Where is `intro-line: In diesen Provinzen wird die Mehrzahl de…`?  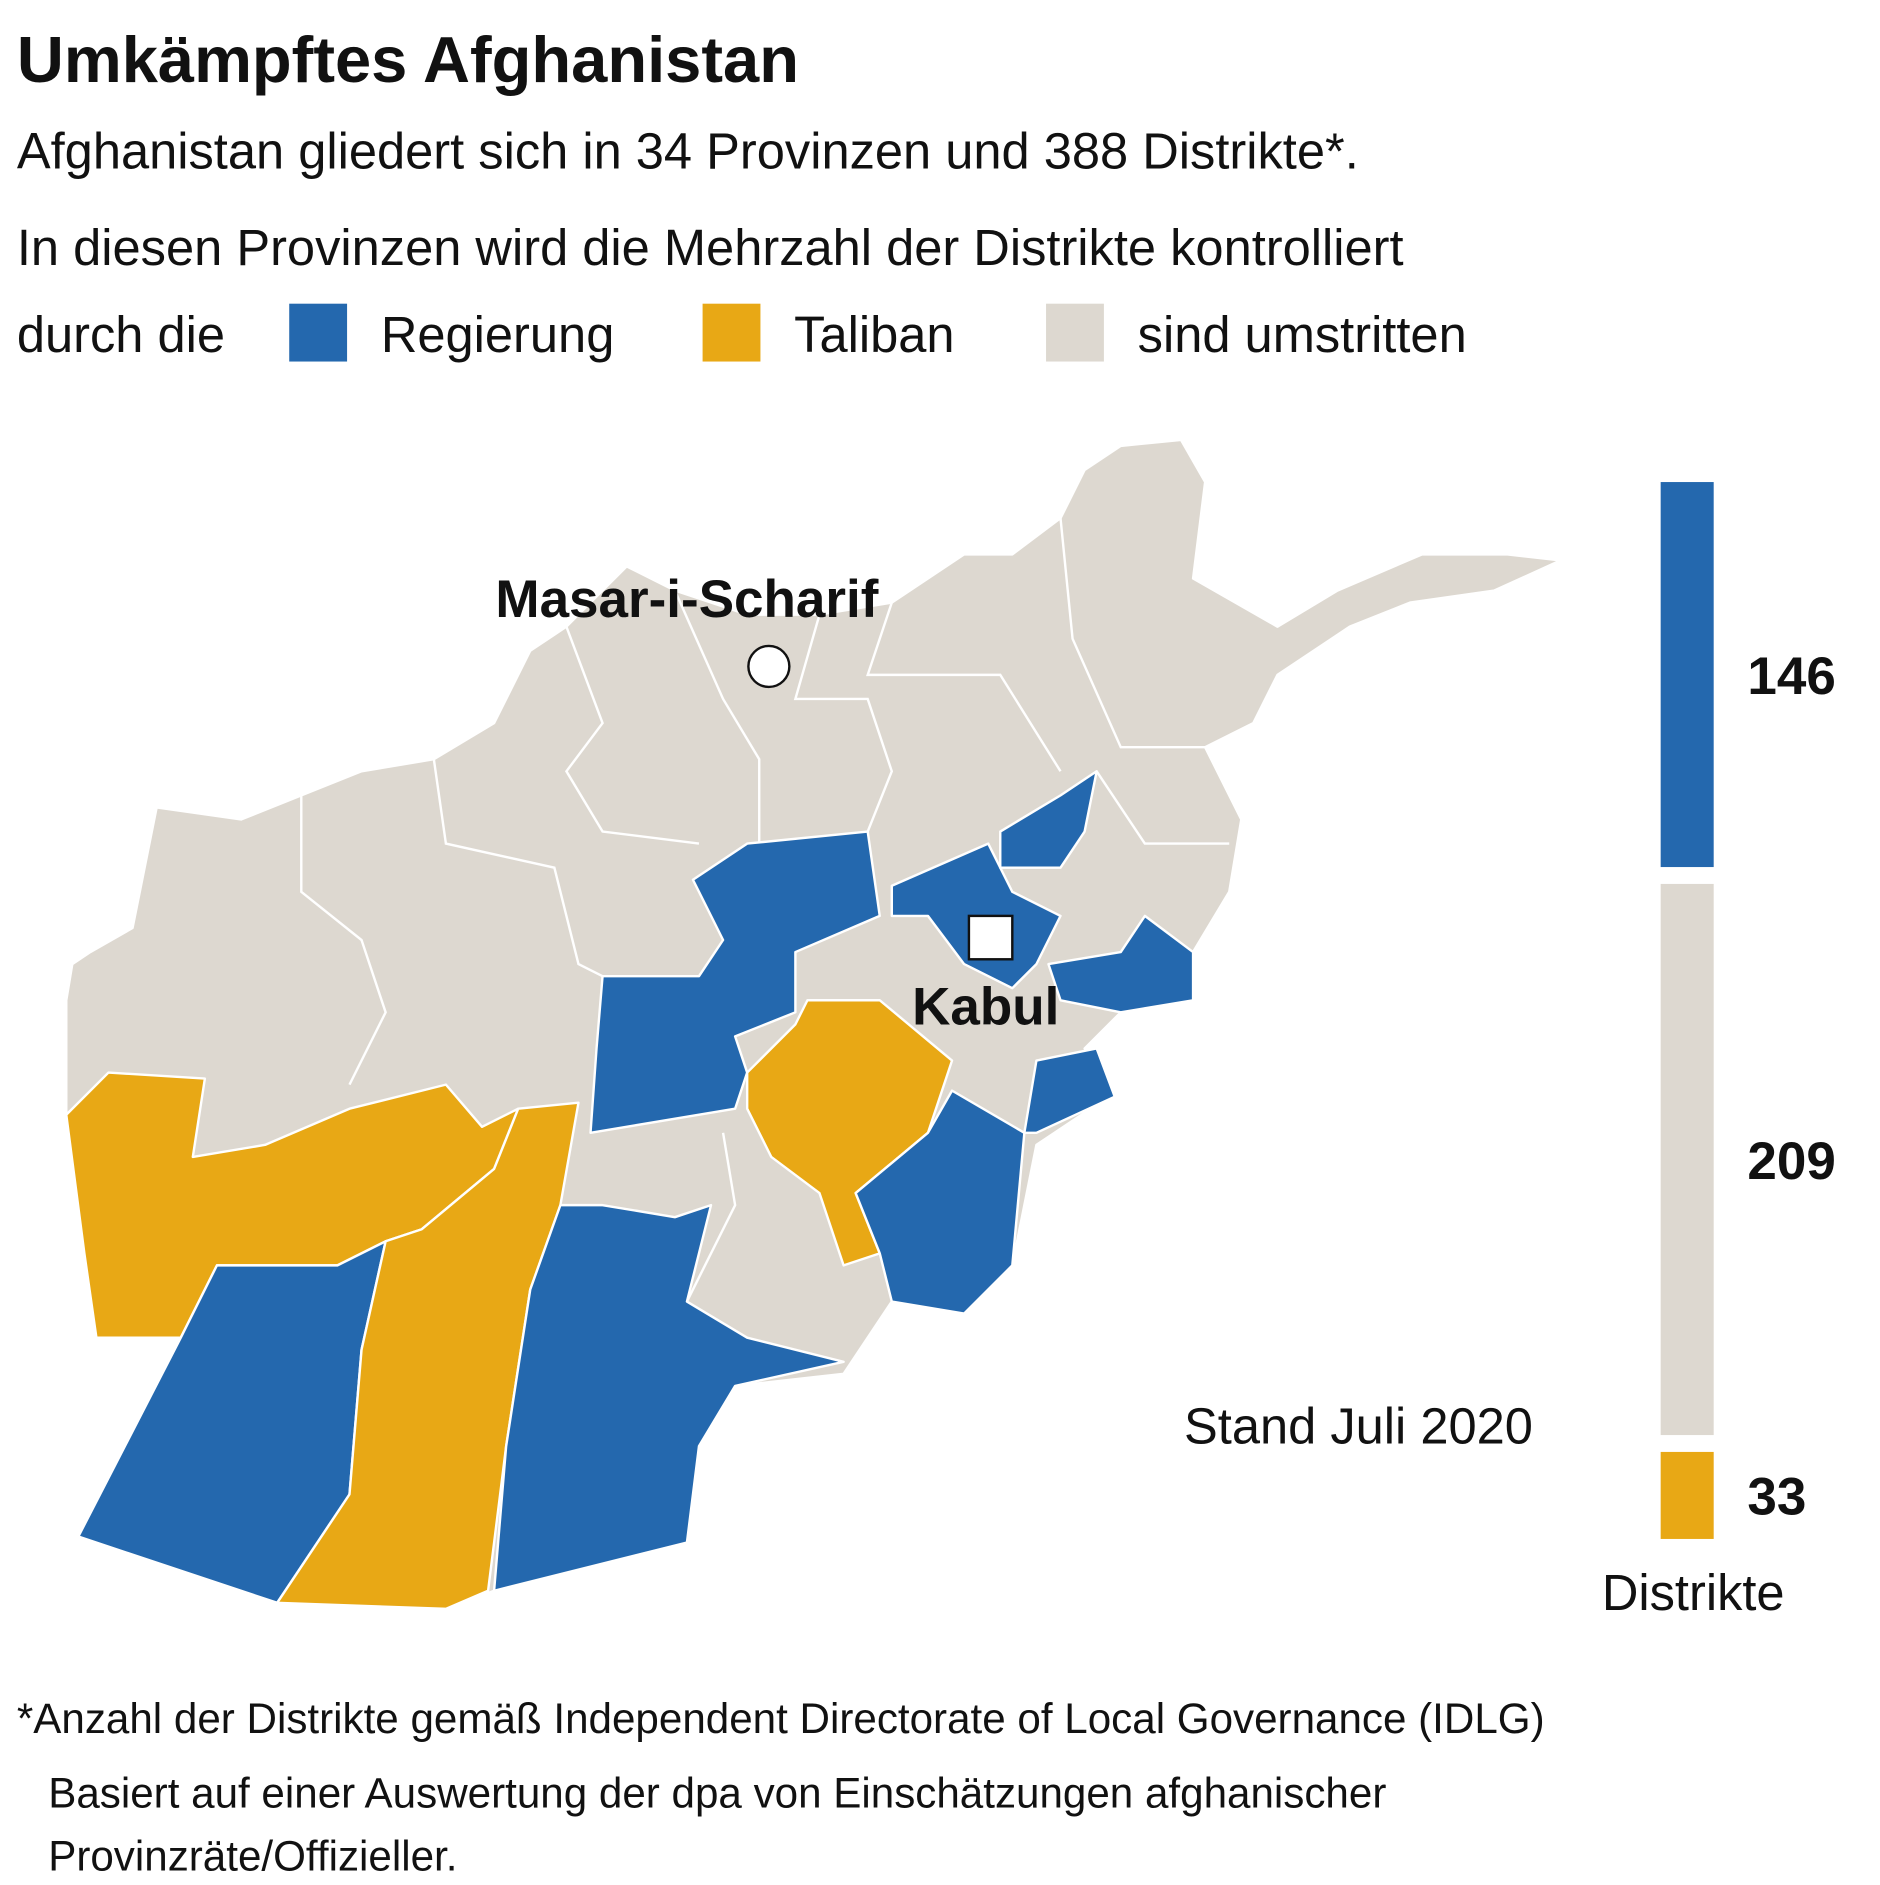 intro-line: In diesen Provinzen wird die Mehrzahl de… is located at coordinates (710, 247).